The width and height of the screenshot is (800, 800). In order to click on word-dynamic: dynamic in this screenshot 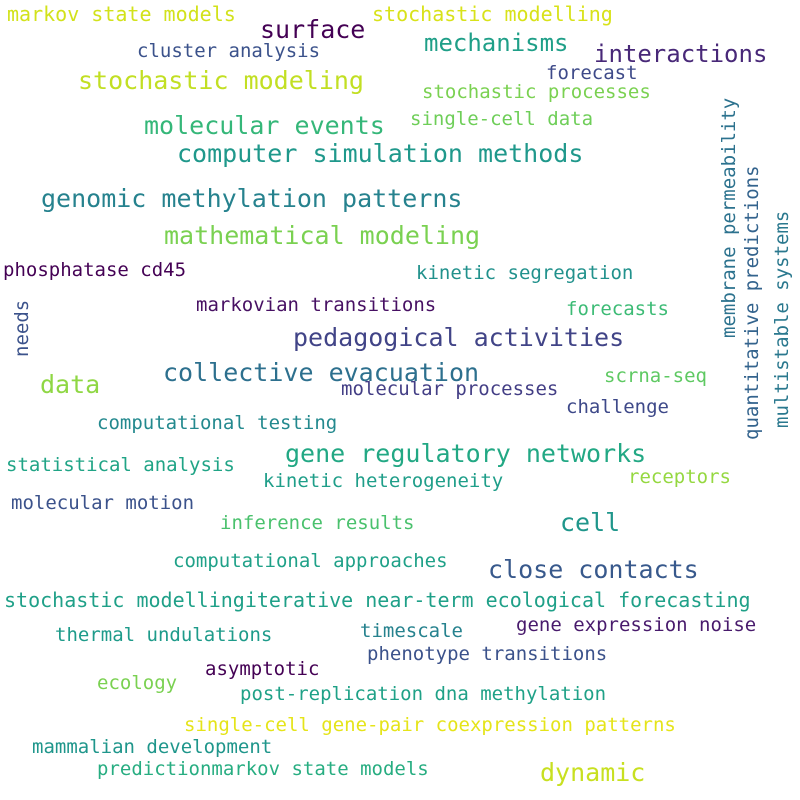, I will do `click(593, 772)`.